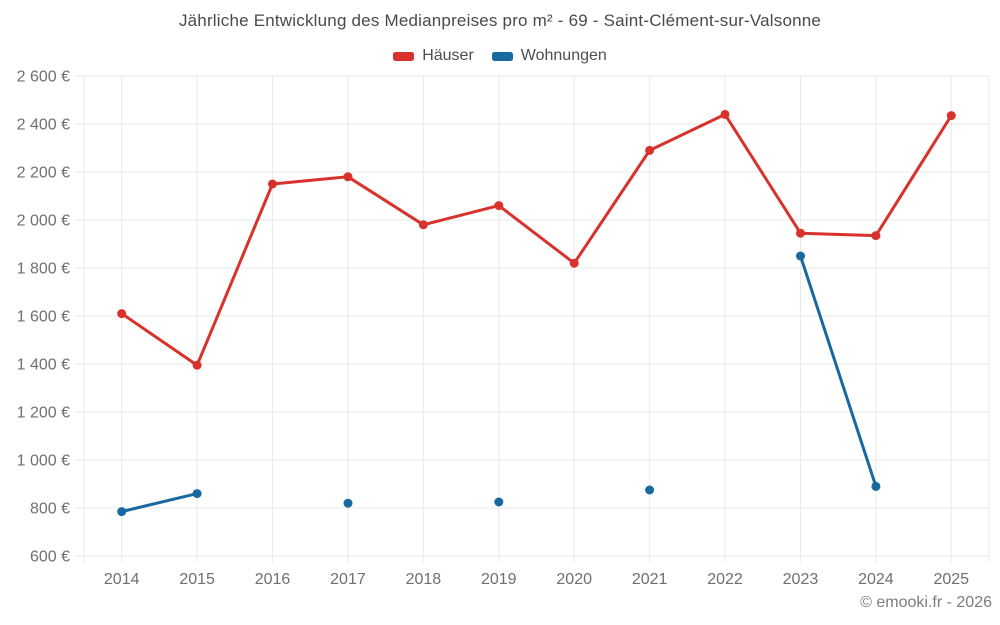 Image resolution: width=1000 pixels, height=625 pixels. I want to click on point-wohnungen-2024, so click(876, 486).